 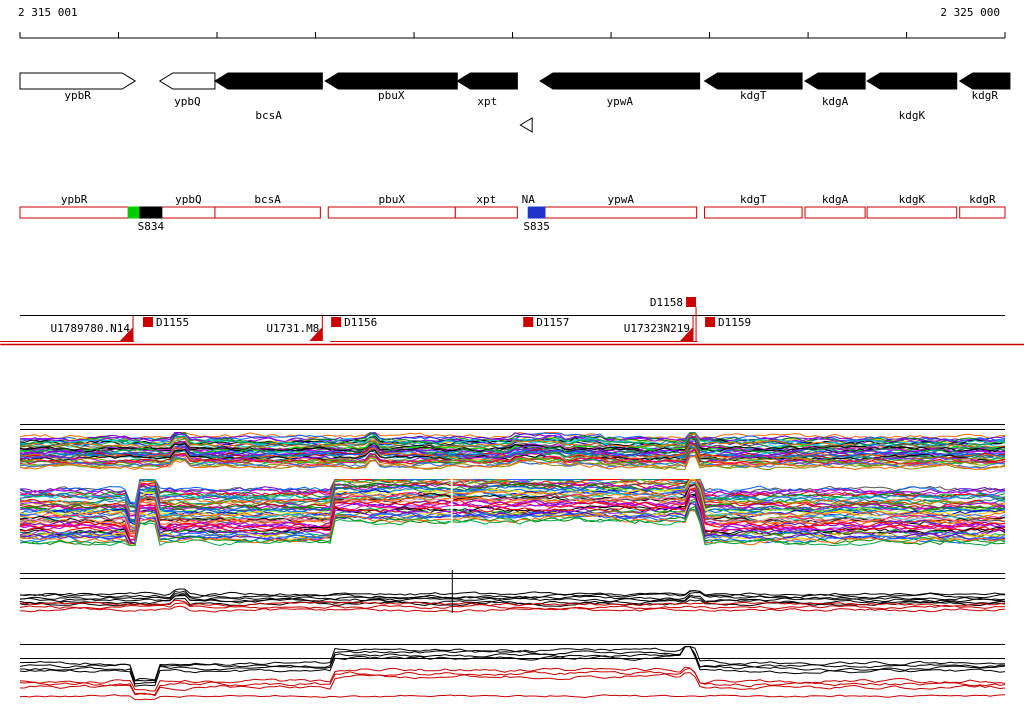 What do you see at coordinates (835, 81) in the screenshot?
I see `gene-arrow-kdgA` at bounding box center [835, 81].